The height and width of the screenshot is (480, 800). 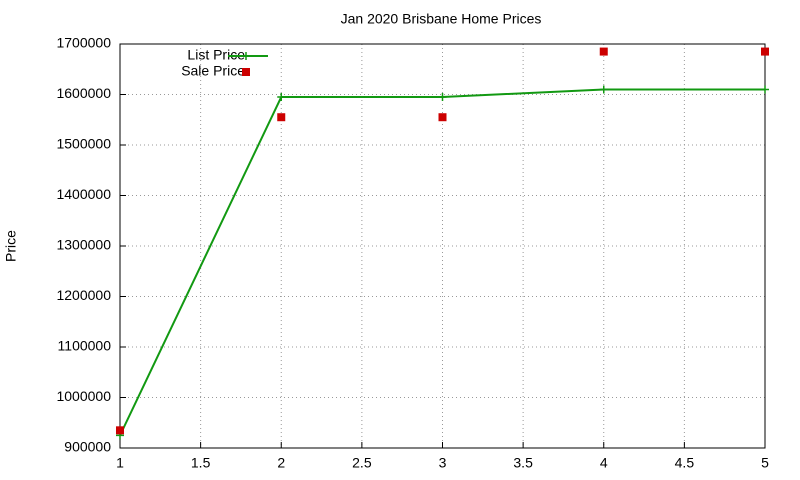 I want to click on y-tick-label: 1500000, so click(x=83, y=144).